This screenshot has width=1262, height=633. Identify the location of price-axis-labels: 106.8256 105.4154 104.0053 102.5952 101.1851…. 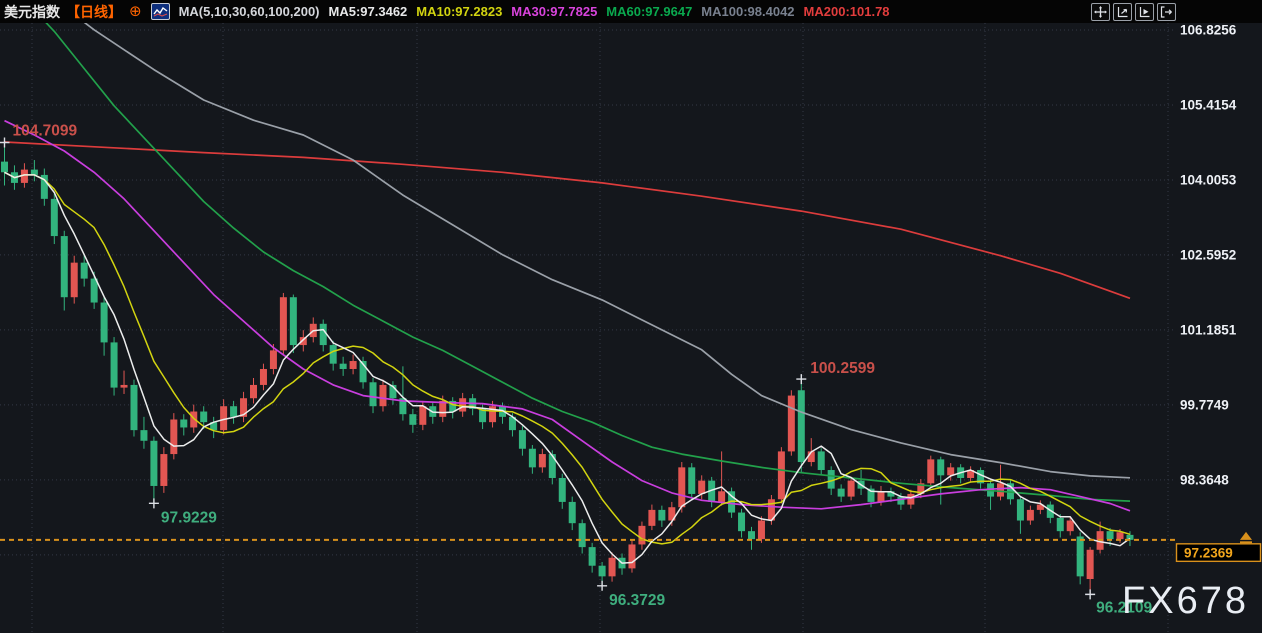
(1208, 255).